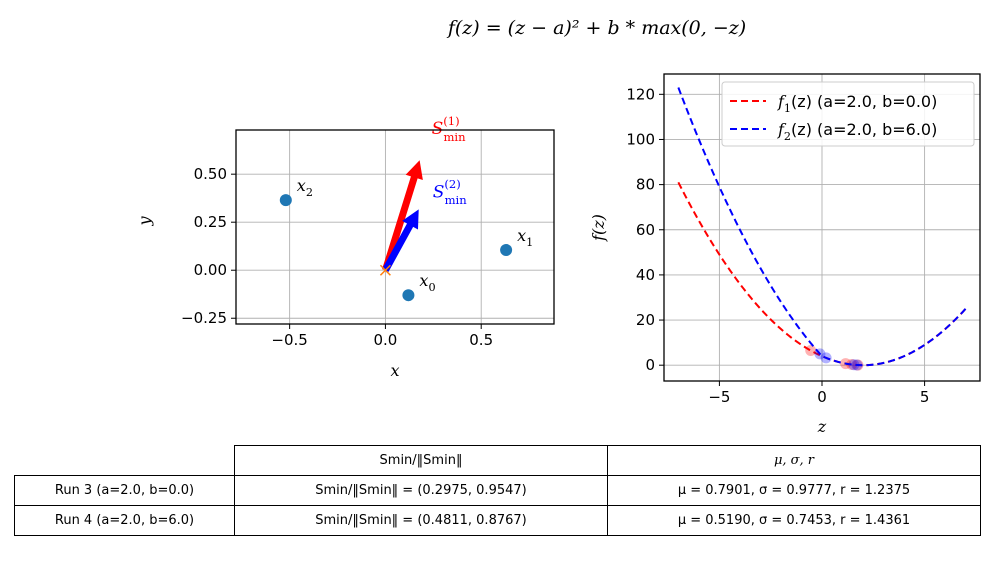 The height and width of the screenshot is (564, 997). What do you see at coordinates (204, 318) in the screenshot?
I see `y-tick-label: −0.25` at bounding box center [204, 318].